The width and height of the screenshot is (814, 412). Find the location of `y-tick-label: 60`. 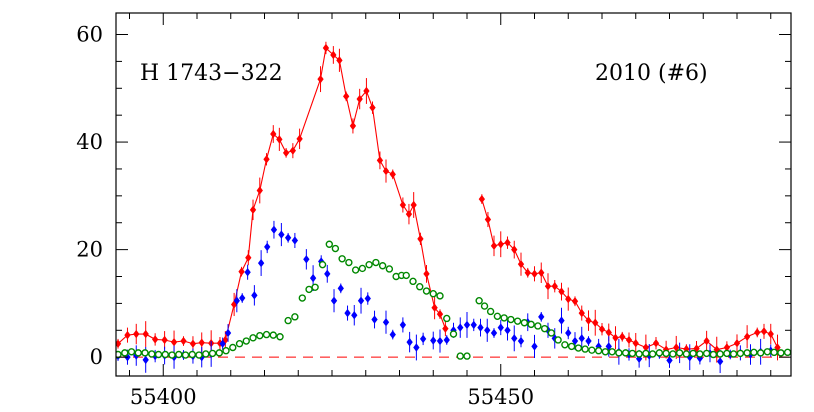

y-tick-label: 60 is located at coordinates (89, 35).